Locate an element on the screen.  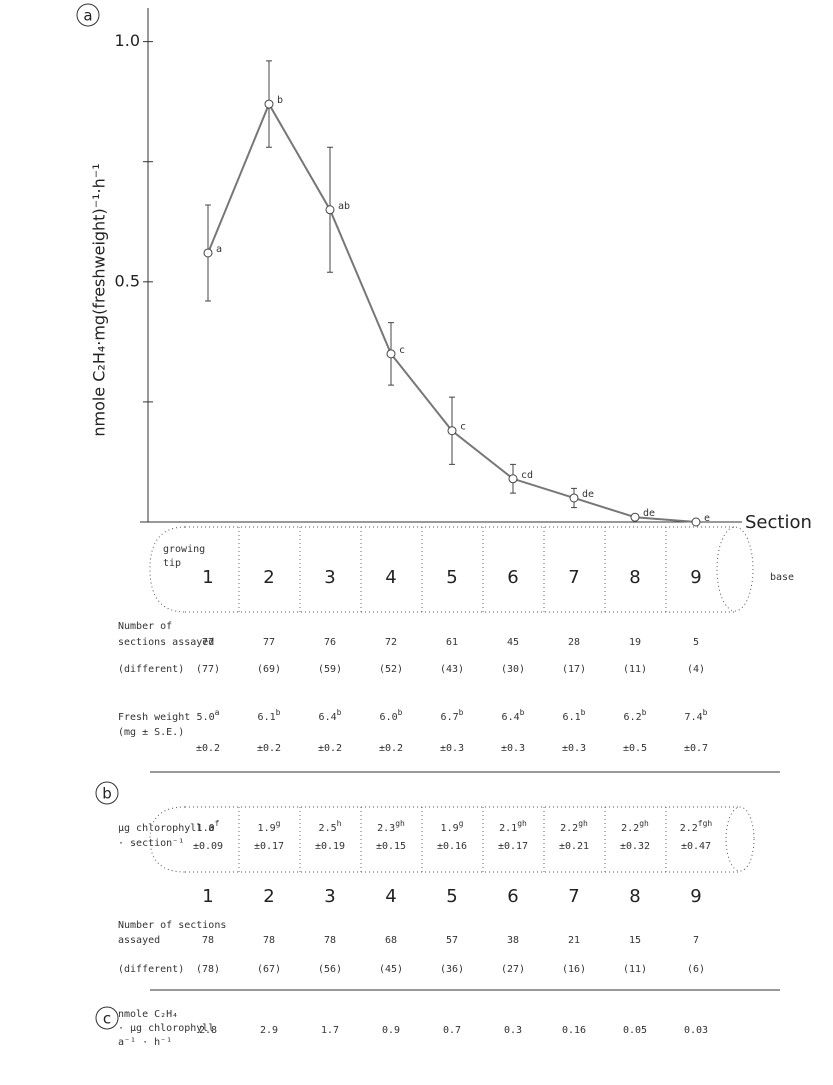
cell-se: ±0.16 is located at coordinates (452, 846).